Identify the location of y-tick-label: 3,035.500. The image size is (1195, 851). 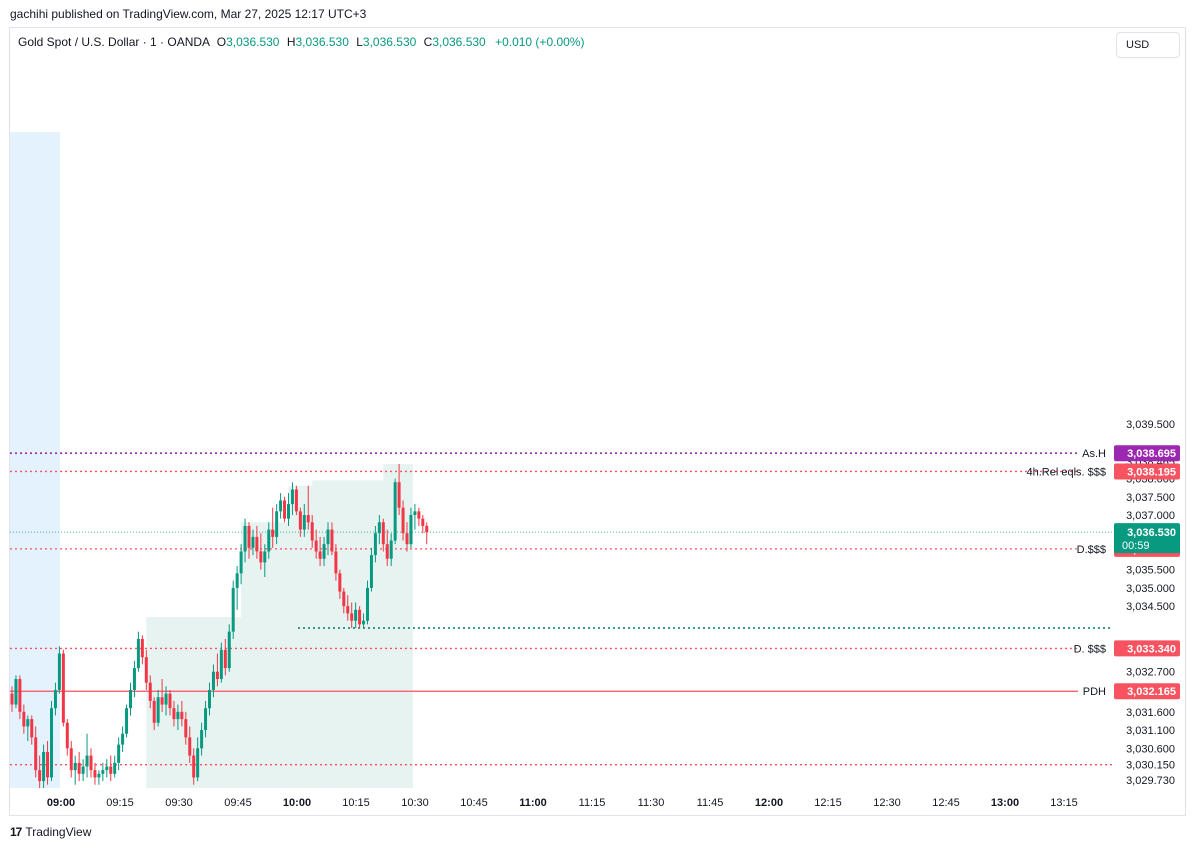
(1150, 571).